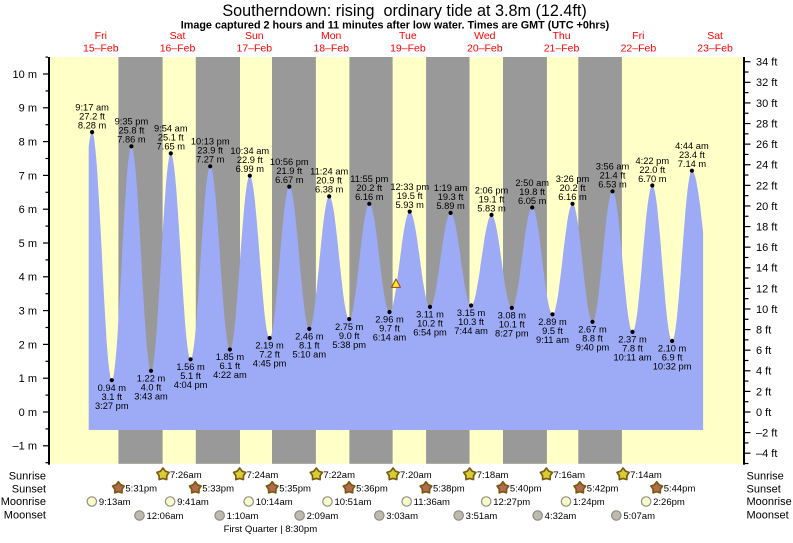 The width and height of the screenshot is (793, 543). I want to click on svg-text: 22.9 ft, so click(250, 160).